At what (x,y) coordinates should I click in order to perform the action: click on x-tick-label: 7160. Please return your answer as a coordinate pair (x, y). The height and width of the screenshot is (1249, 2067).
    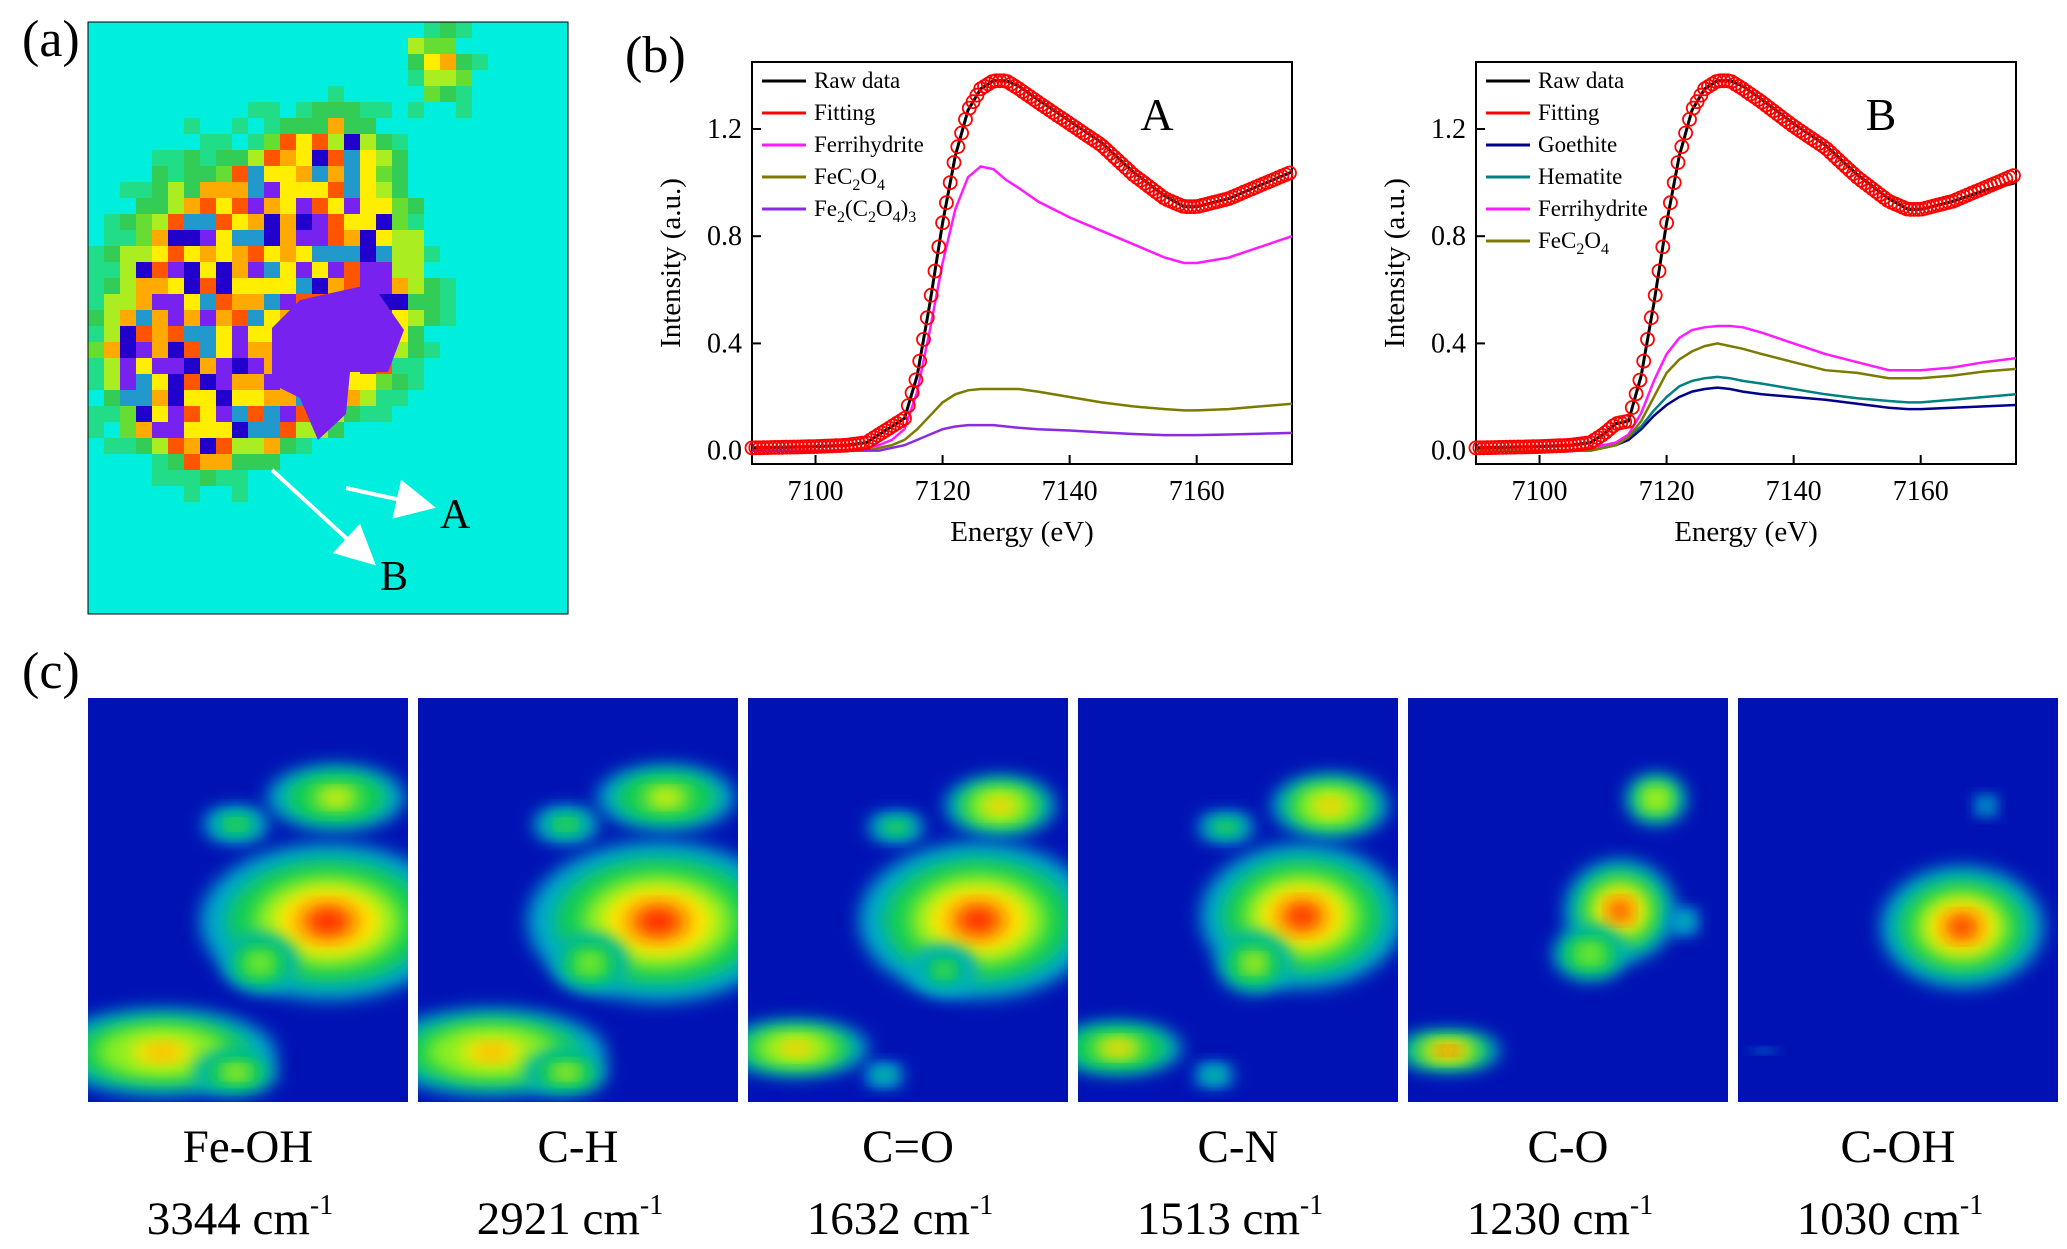
    Looking at the image, I should click on (1197, 491).